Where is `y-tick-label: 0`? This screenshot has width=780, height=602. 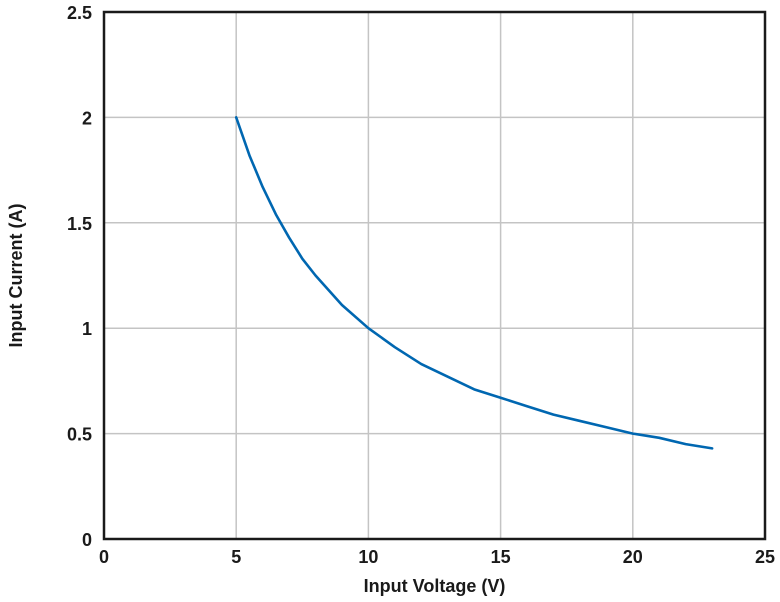 y-tick-label: 0 is located at coordinates (87, 540).